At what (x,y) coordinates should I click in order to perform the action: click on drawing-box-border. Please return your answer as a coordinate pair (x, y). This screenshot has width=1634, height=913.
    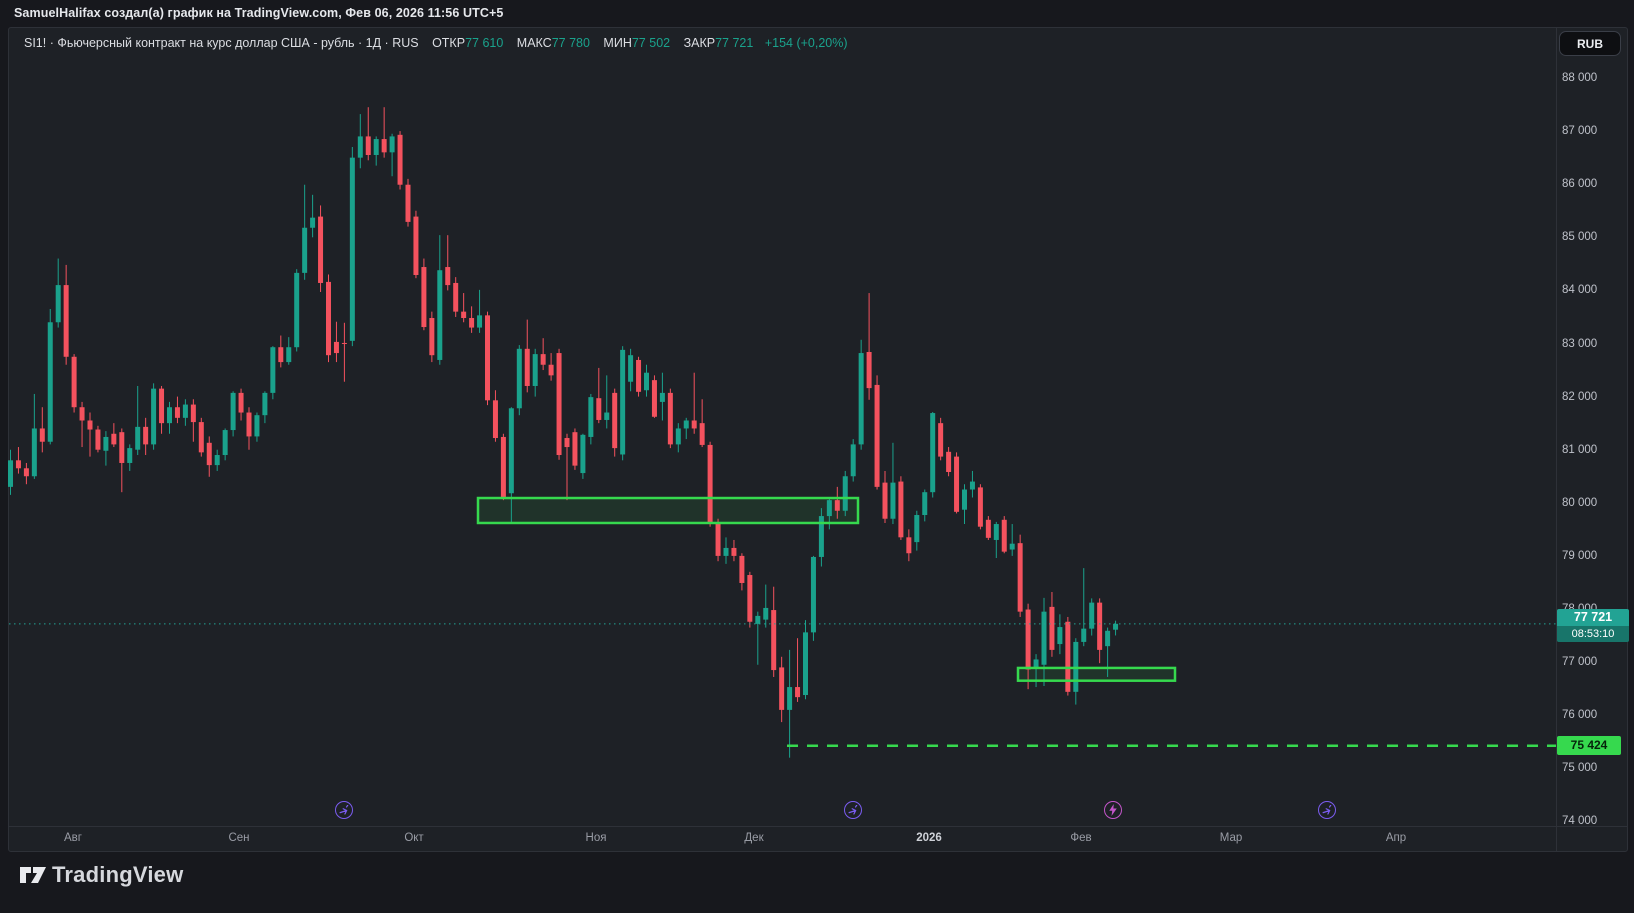
    Looking at the image, I should click on (668, 510).